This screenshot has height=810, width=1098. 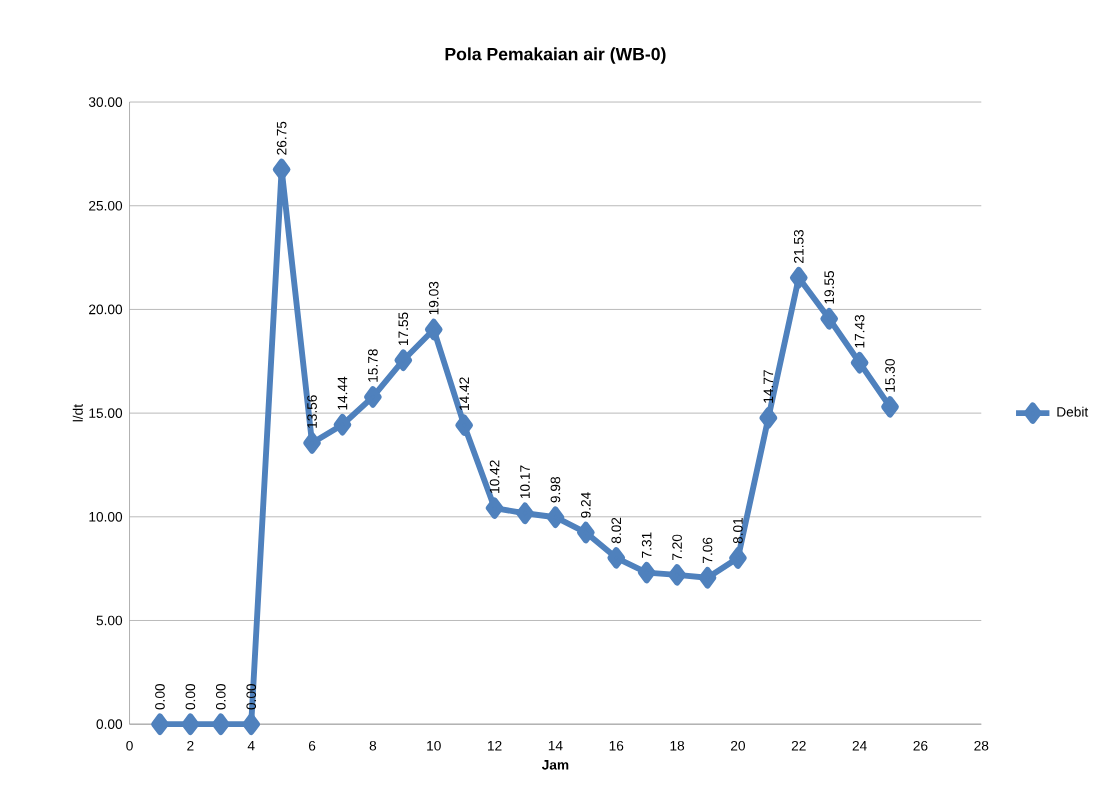 I want to click on chart-title: Pola Pemakaian air (WB-0), so click(x=555, y=55).